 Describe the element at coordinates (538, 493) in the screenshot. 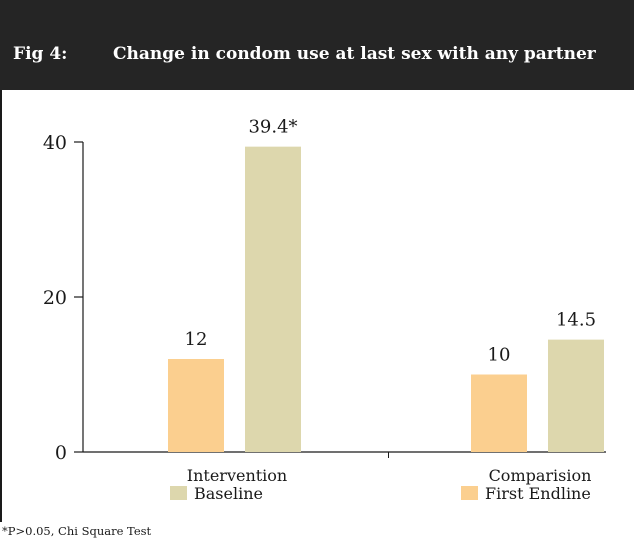

I see `legend-label: First Endline` at that location.